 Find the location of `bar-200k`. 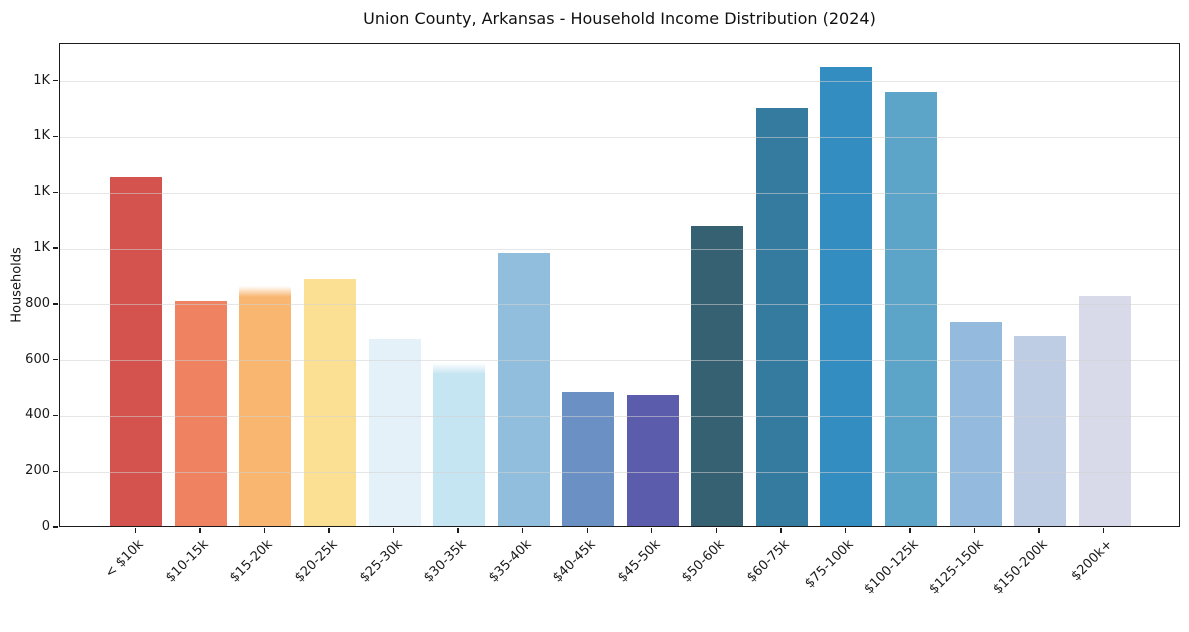

bar-200k is located at coordinates (1104, 411).